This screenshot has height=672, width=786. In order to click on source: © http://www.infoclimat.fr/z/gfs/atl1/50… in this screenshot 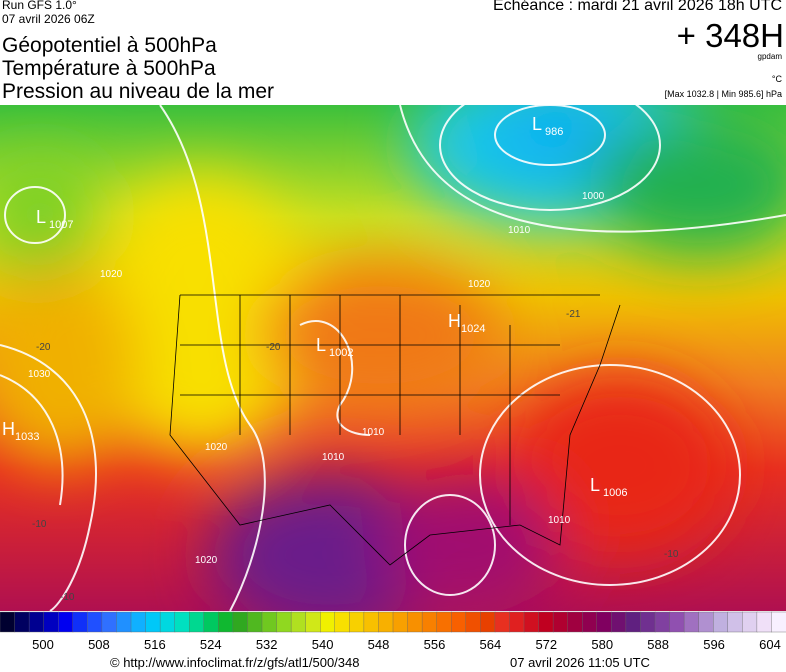, I will do `click(235, 662)`.